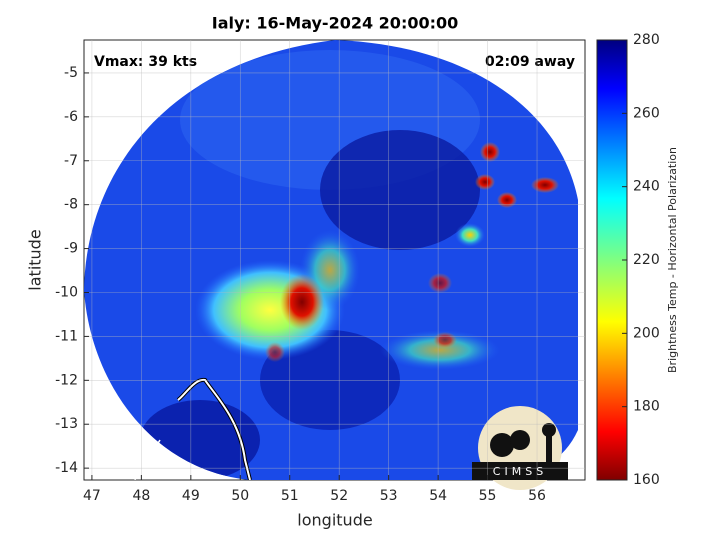 The height and width of the screenshot is (544, 720). Describe the element at coordinates (66, 292) in the screenshot. I see `y-tick-label: -10` at that location.